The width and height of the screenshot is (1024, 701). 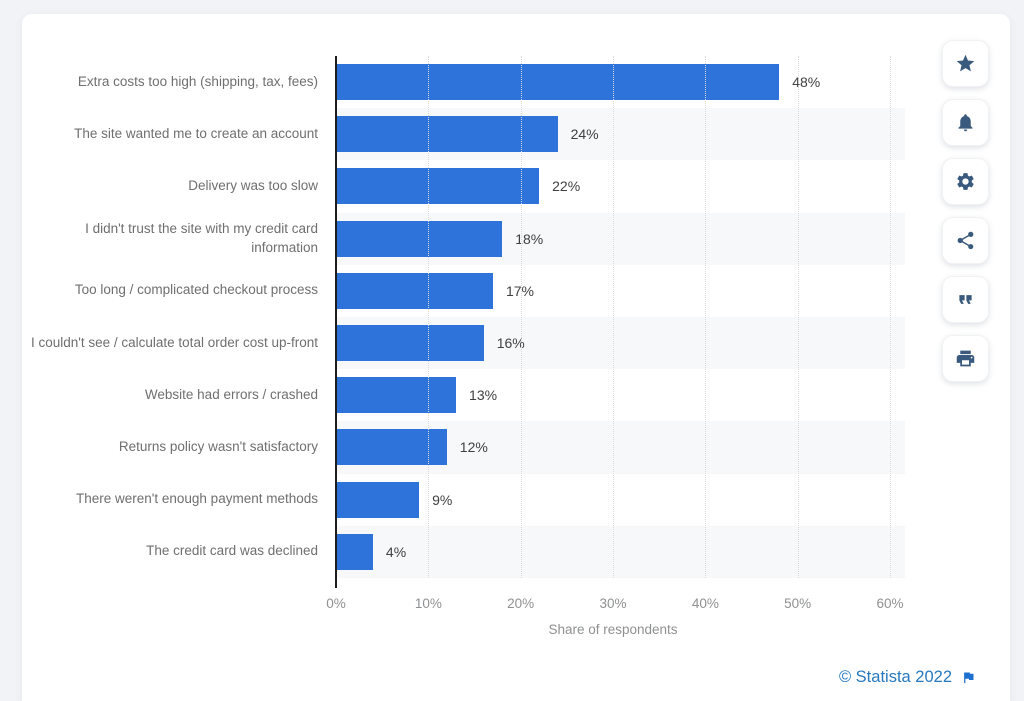 I want to click on chart-row: Returns policy wasn't satisfactory 12%, so click(x=463, y=447).